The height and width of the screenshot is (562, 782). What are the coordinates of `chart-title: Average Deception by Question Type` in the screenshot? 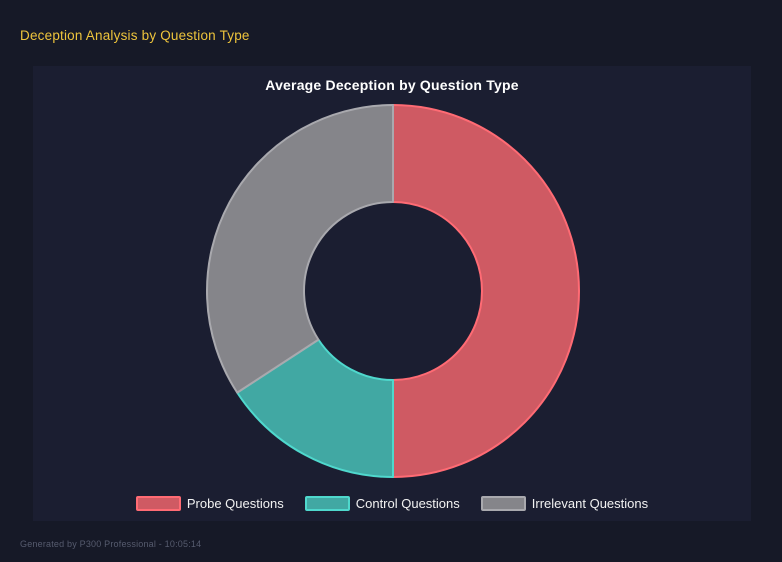 It's located at (392, 85).